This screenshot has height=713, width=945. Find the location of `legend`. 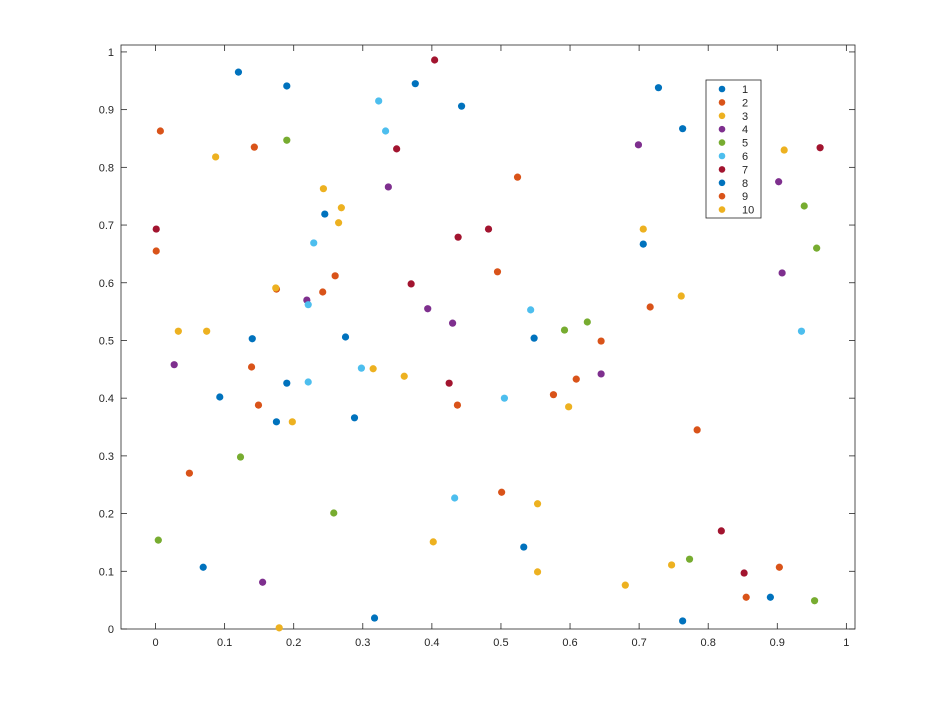

legend is located at coordinates (733, 149).